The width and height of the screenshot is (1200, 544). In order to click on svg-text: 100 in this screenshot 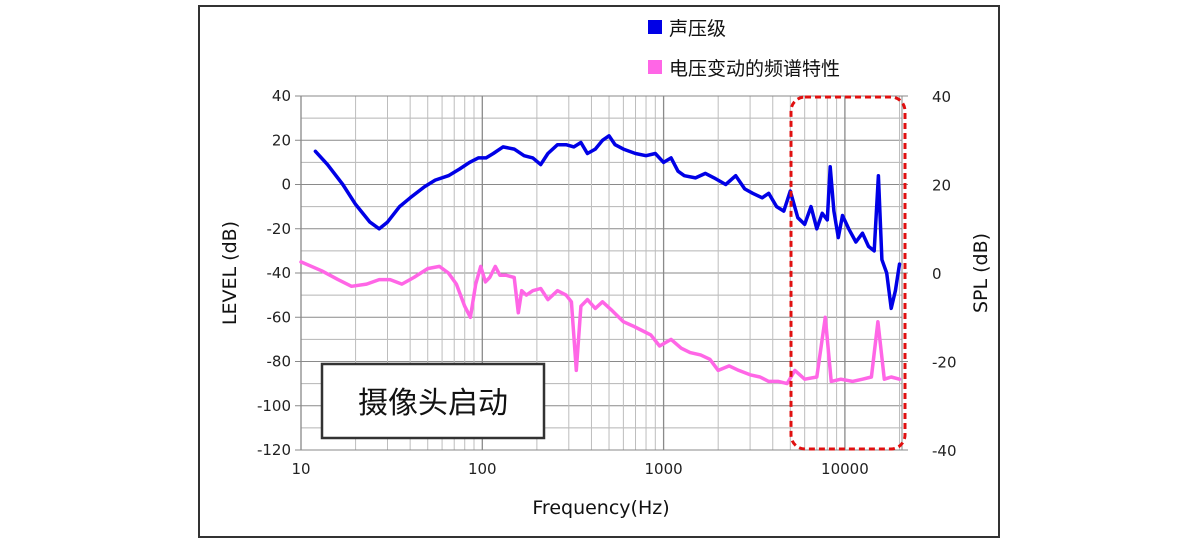, I will do `click(482, 469)`.